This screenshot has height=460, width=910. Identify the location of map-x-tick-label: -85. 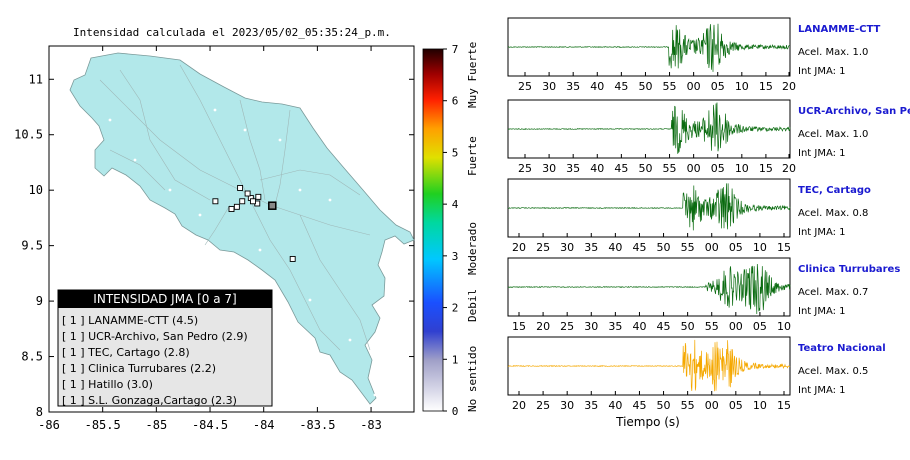
(157, 425).